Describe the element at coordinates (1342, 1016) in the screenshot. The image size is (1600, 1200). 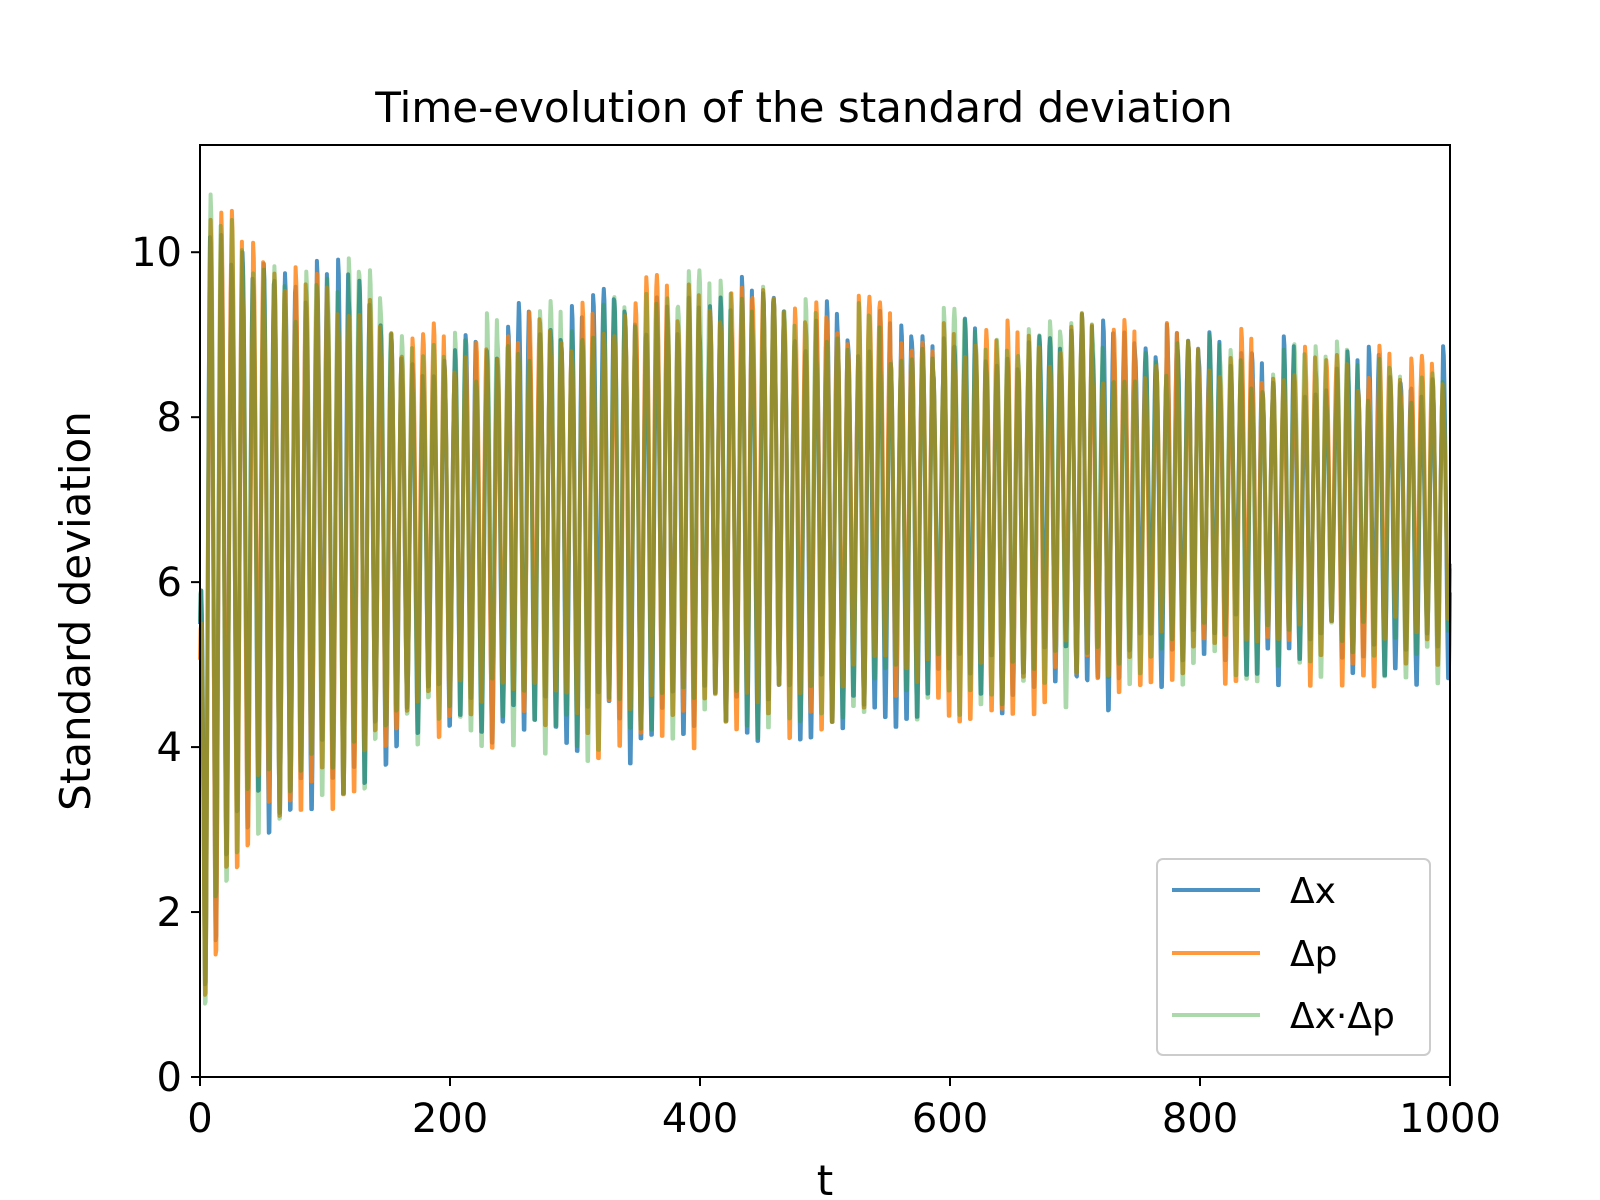
I see `legend-label-product: Δx·Δp` at that location.